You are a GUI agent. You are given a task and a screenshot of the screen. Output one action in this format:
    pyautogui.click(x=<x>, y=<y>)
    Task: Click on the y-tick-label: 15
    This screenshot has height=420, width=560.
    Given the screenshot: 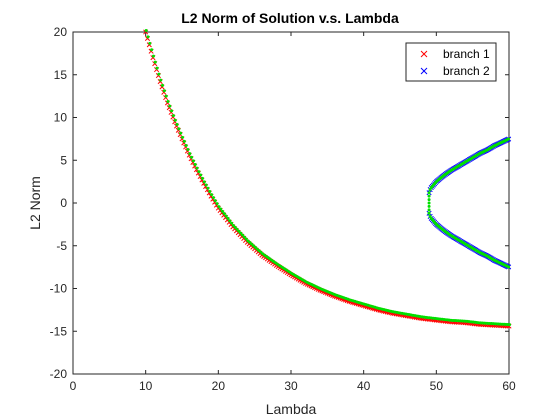 What is the action you would take?
    pyautogui.click(x=61, y=75)
    